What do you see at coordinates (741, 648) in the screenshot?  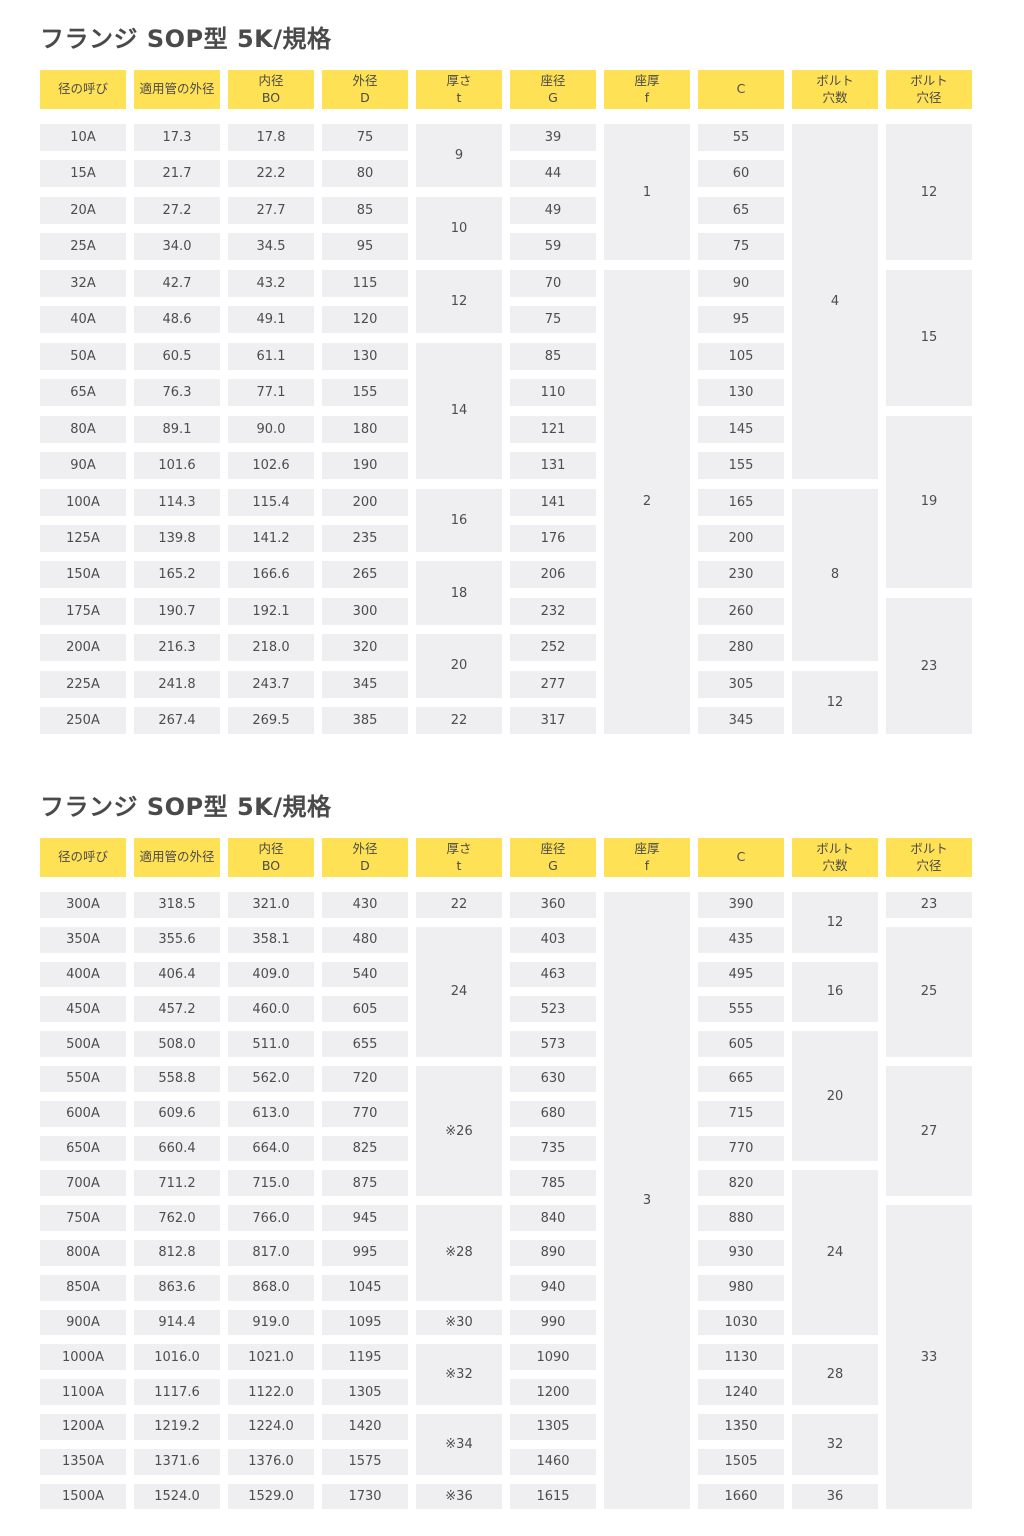 I see `c-dimension-cell: 280` at bounding box center [741, 648].